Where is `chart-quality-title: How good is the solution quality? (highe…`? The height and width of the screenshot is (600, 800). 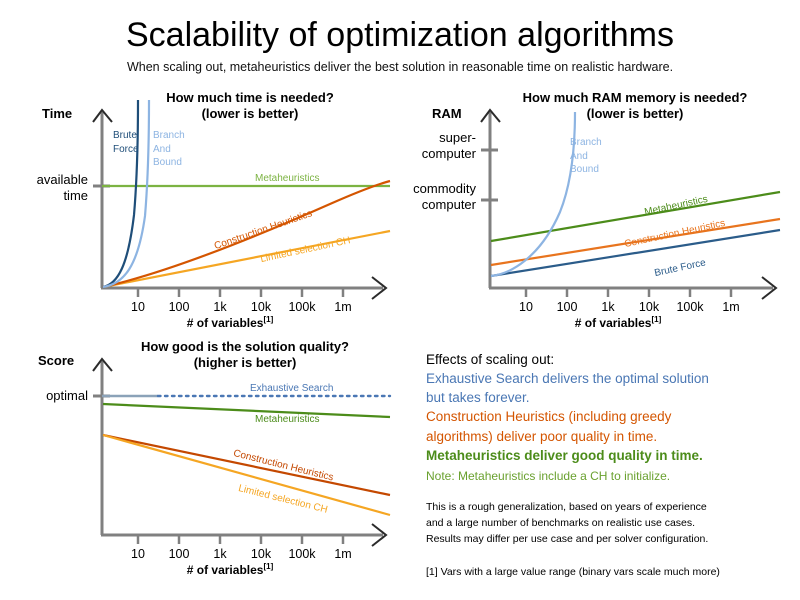
chart-quality-title: How good is the solution quality? (highe… is located at coordinates (245, 355).